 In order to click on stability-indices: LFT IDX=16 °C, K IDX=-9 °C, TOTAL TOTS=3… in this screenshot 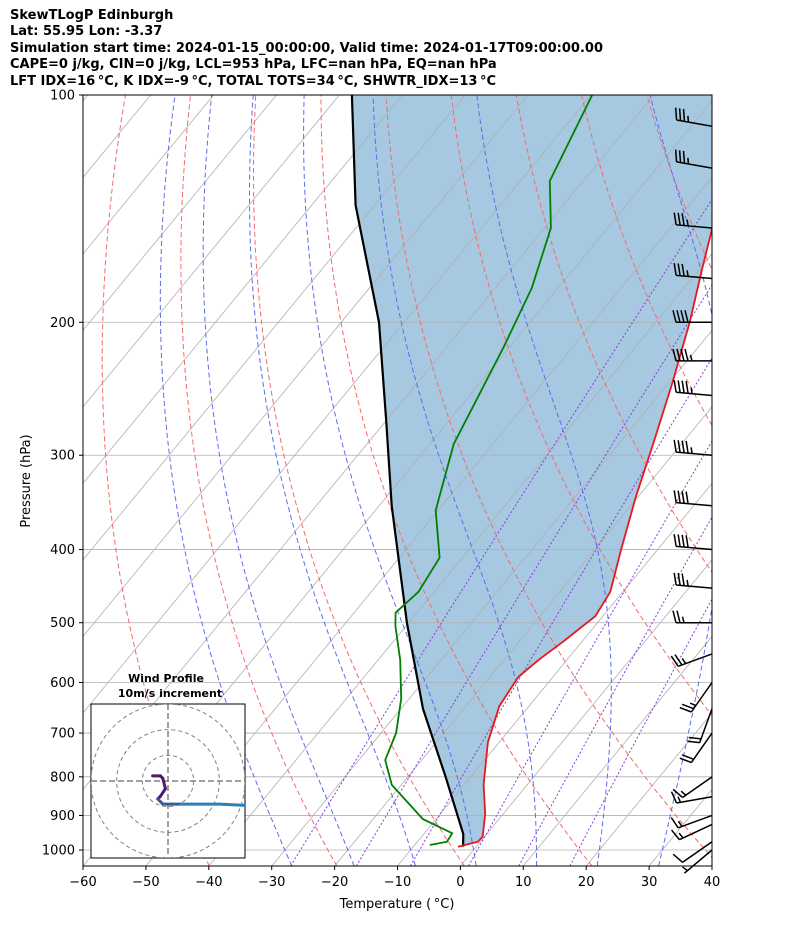, I will do `click(253, 81)`.